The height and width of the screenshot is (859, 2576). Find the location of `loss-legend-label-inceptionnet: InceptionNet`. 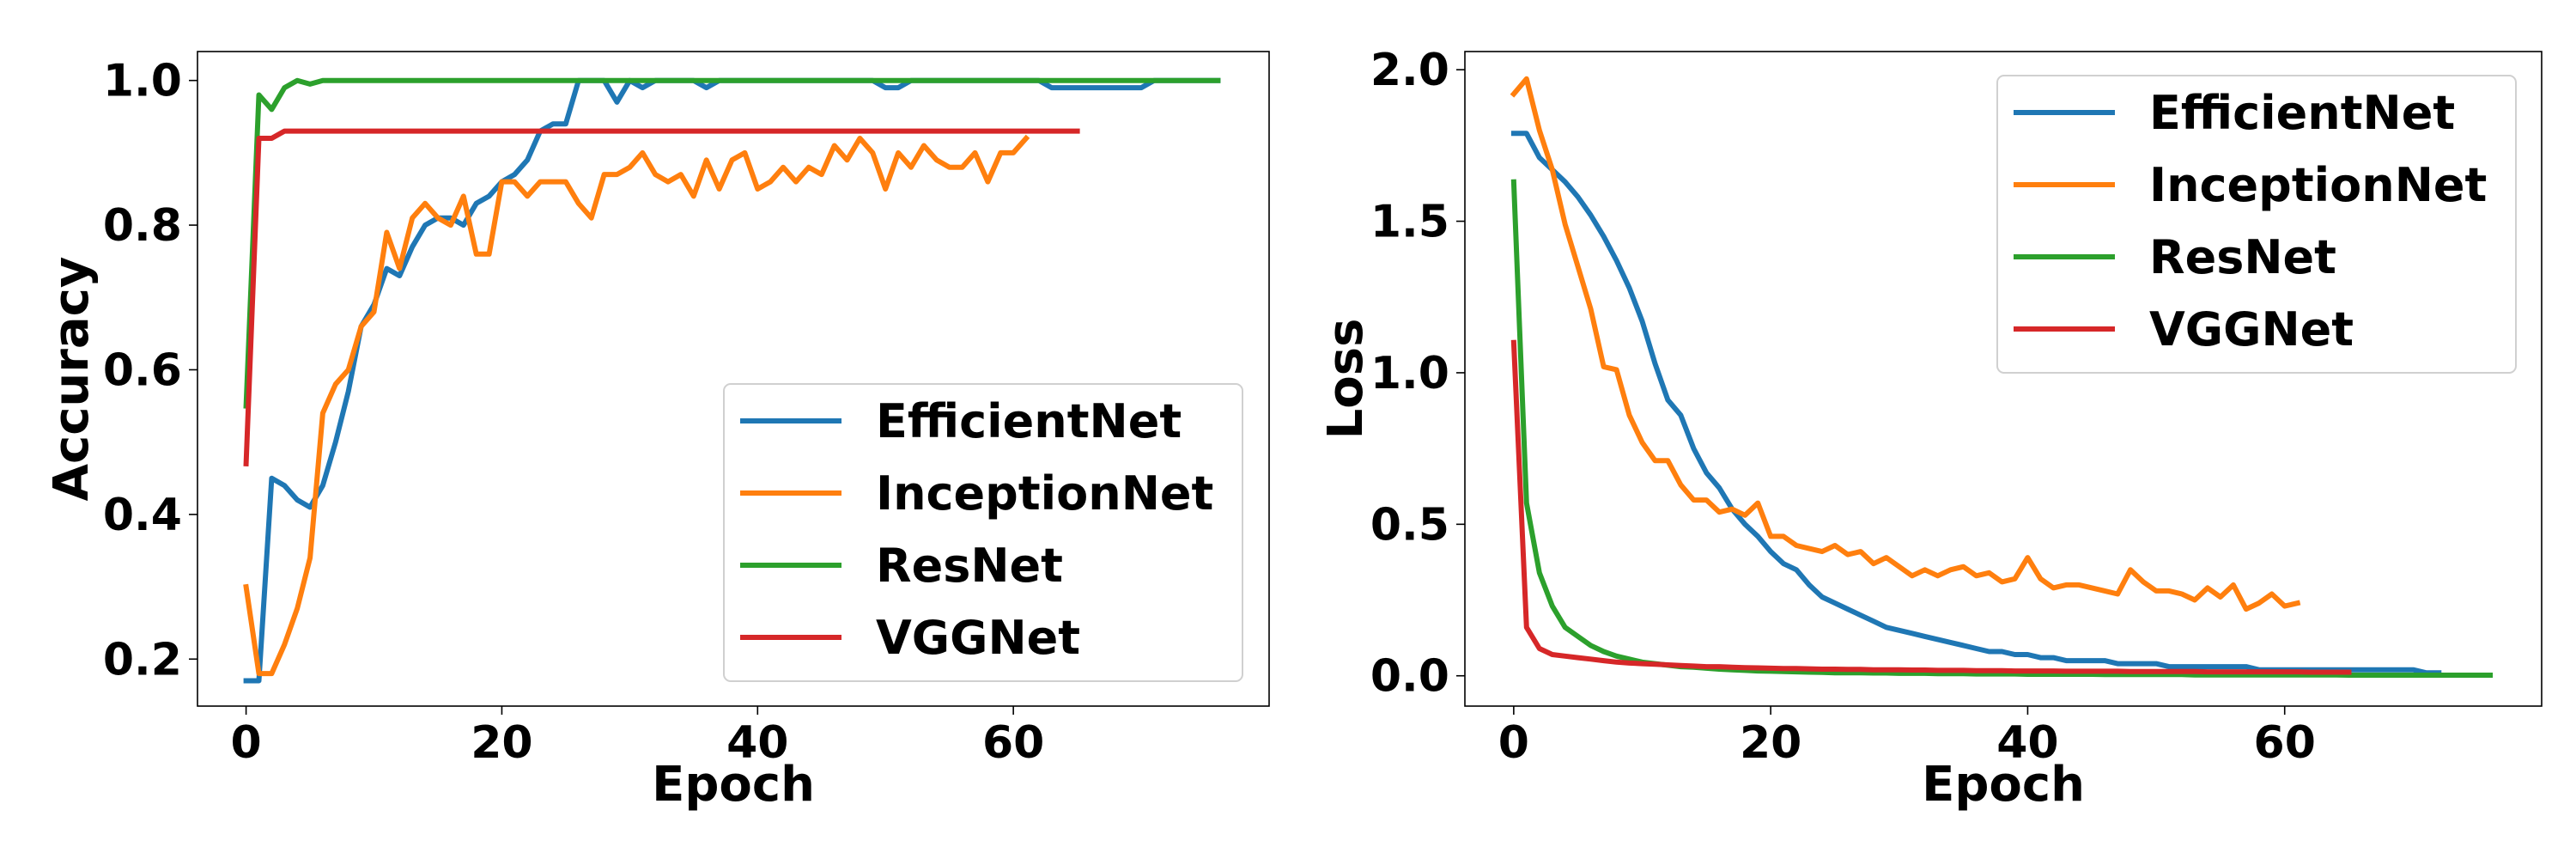

loss-legend-label-inceptionnet: InceptionNet is located at coordinates (2318, 185).